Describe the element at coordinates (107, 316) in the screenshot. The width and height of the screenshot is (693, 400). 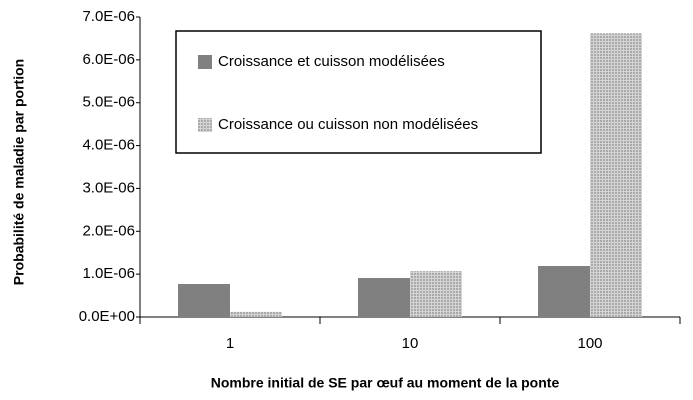
I see `y-tick-label: 0.0E+00` at that location.